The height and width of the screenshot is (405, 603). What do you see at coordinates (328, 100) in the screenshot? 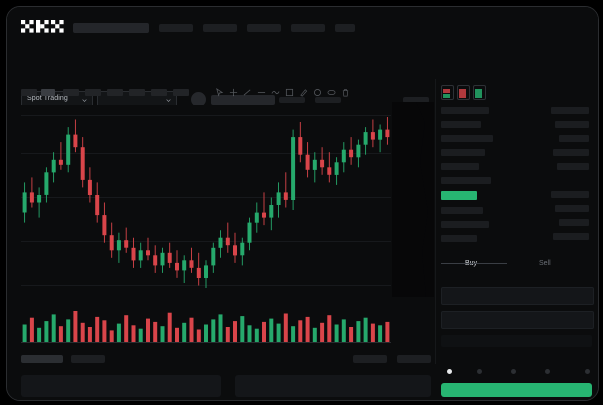
I see `stat-change` at bounding box center [328, 100].